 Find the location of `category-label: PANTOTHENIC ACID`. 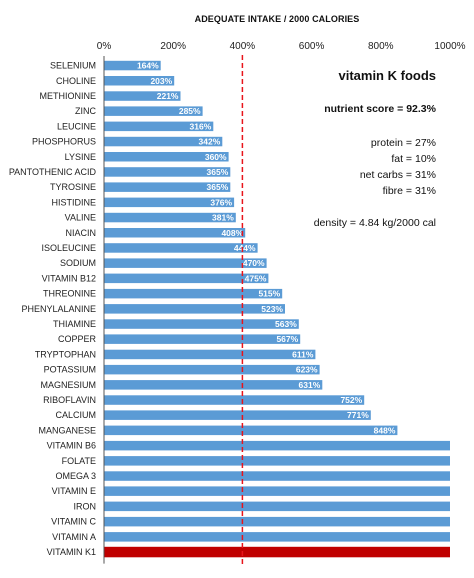

category-label: PANTOTHENIC ACID is located at coordinates (53, 172).